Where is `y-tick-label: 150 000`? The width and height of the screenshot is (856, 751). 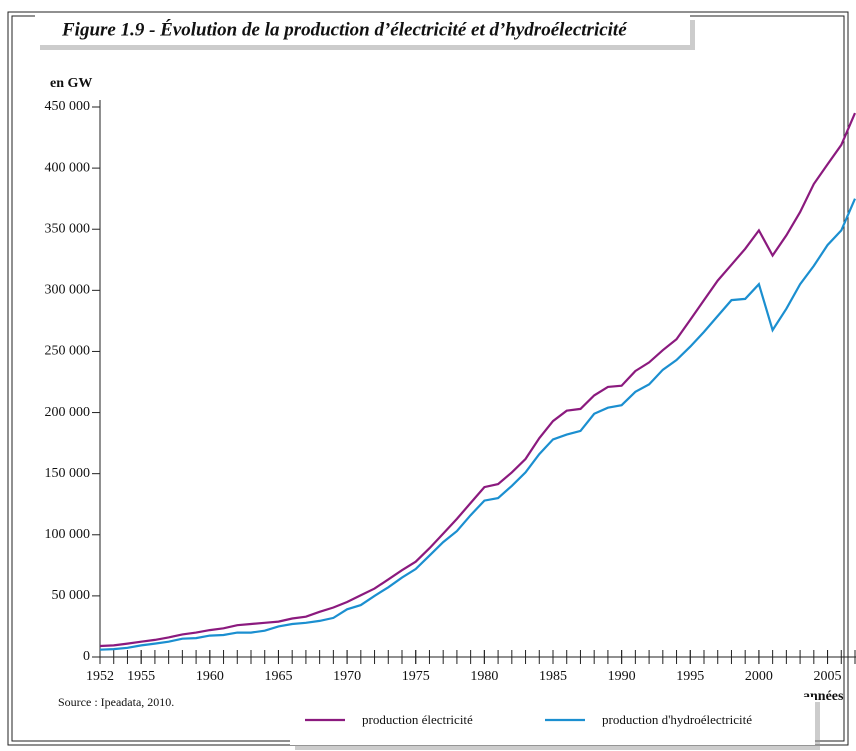
y-tick-label: 150 000 is located at coordinates (68, 473).